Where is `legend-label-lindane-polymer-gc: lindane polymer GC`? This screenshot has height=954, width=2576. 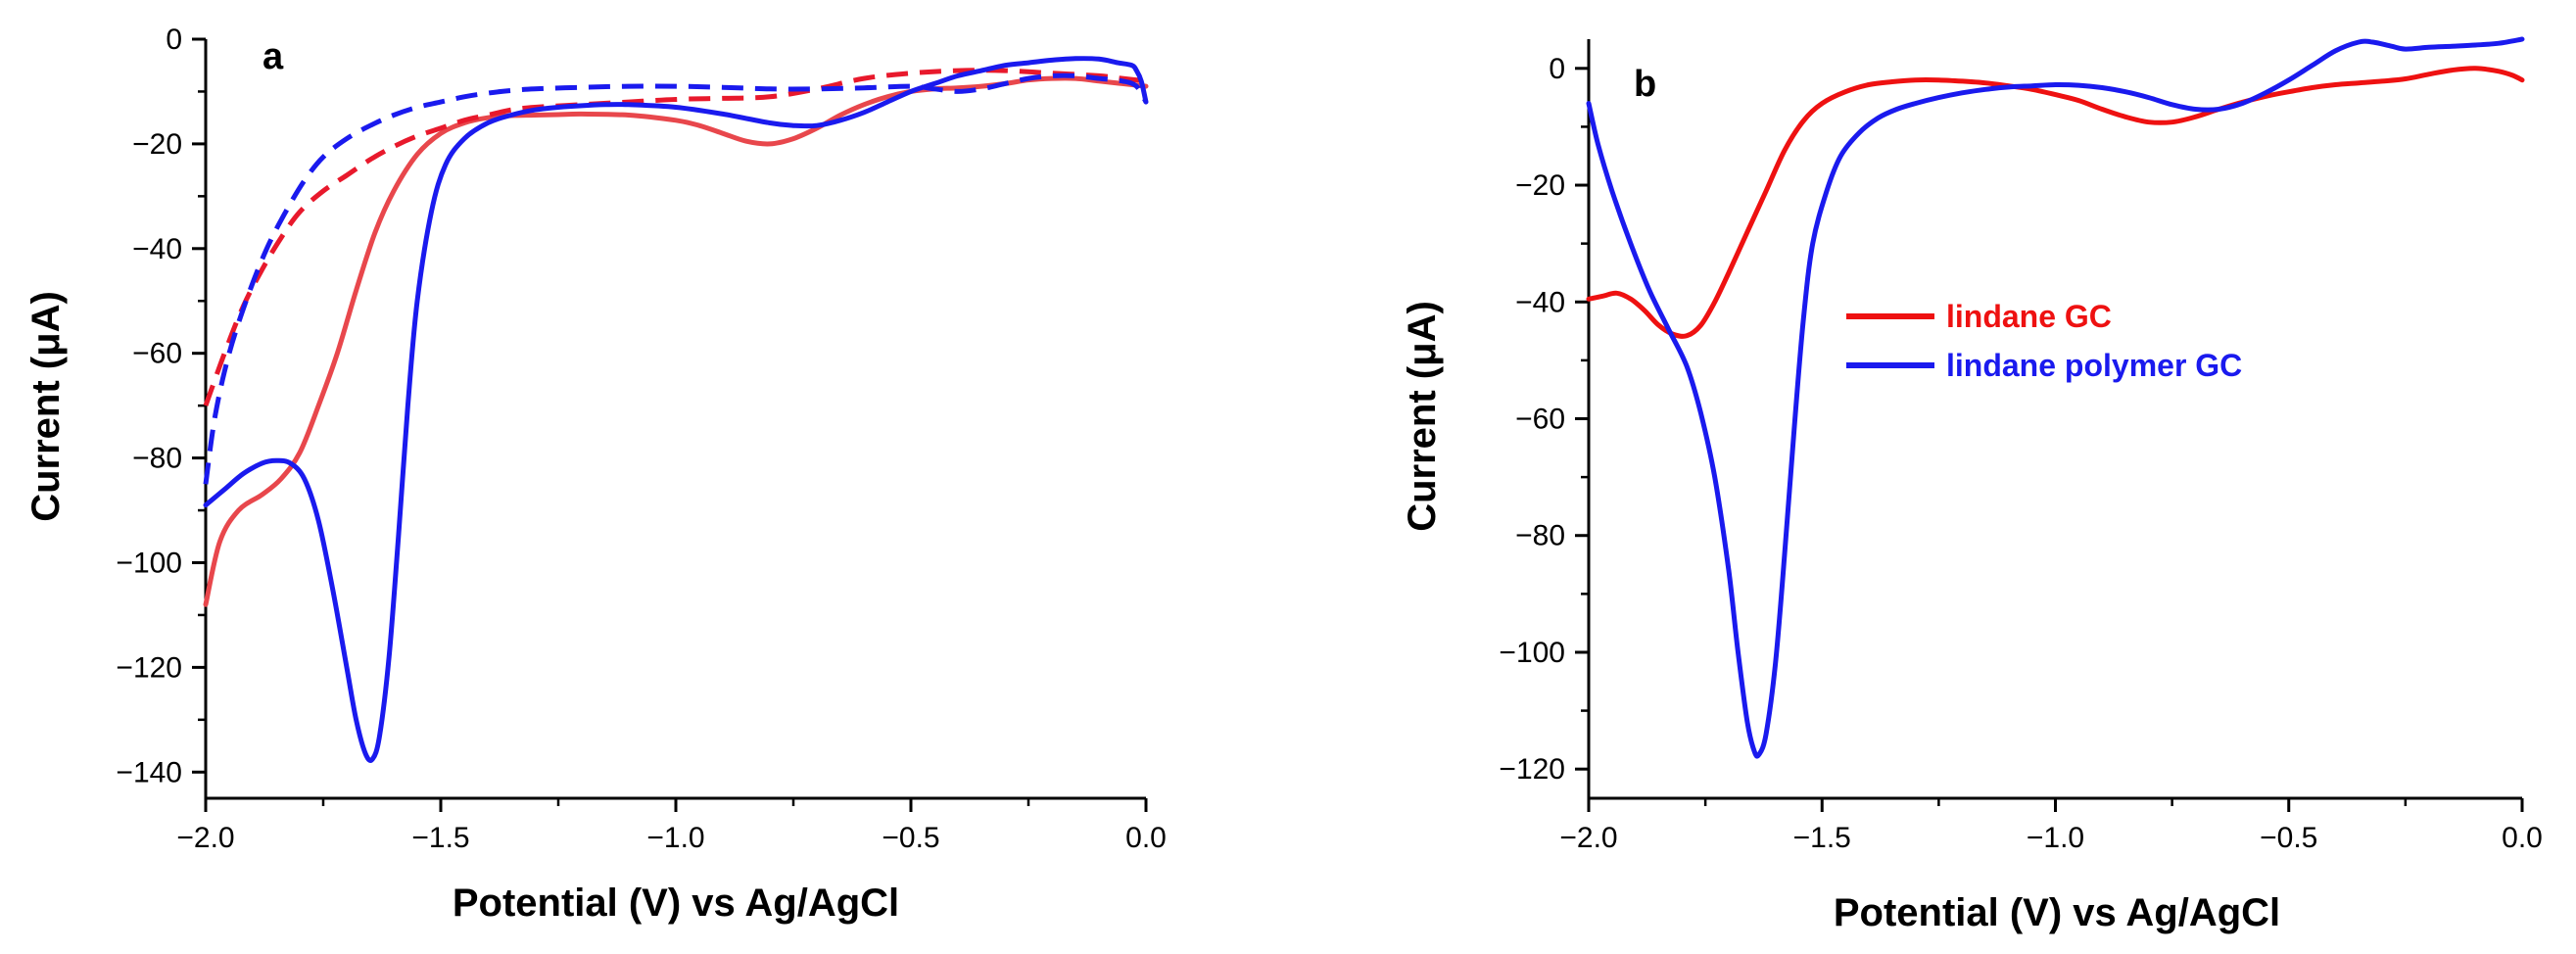 legend-label-lindane-polymer-gc: lindane polymer GC is located at coordinates (2094, 365).